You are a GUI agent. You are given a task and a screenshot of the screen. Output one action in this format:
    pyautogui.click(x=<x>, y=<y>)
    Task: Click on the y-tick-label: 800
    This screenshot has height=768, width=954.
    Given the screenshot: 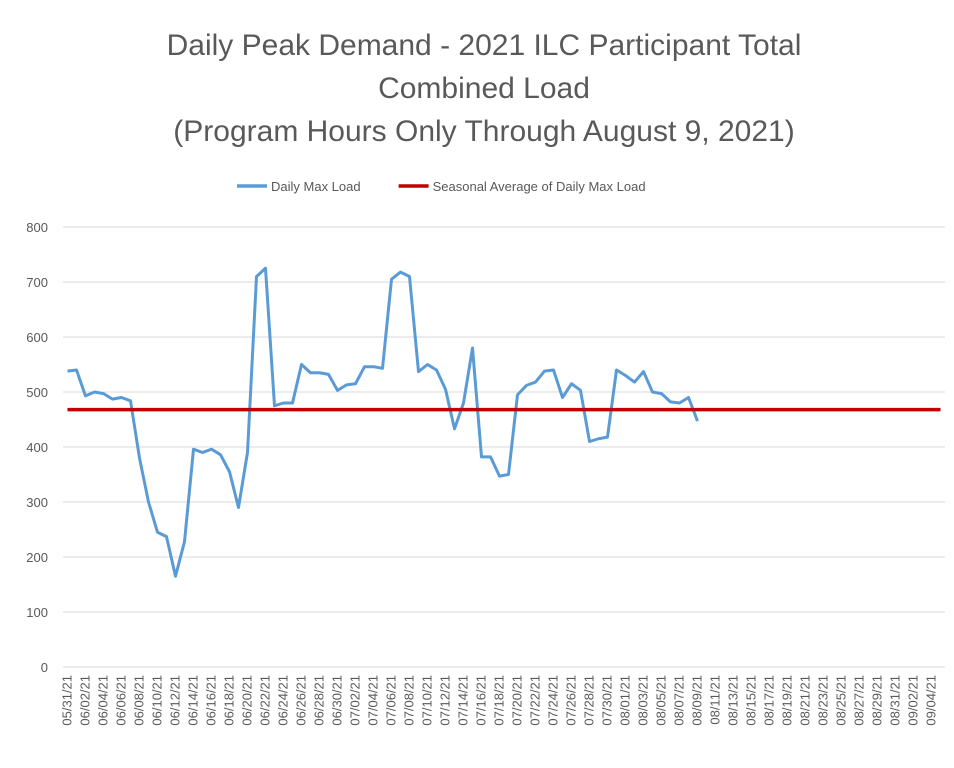 What is the action you would take?
    pyautogui.click(x=37, y=227)
    